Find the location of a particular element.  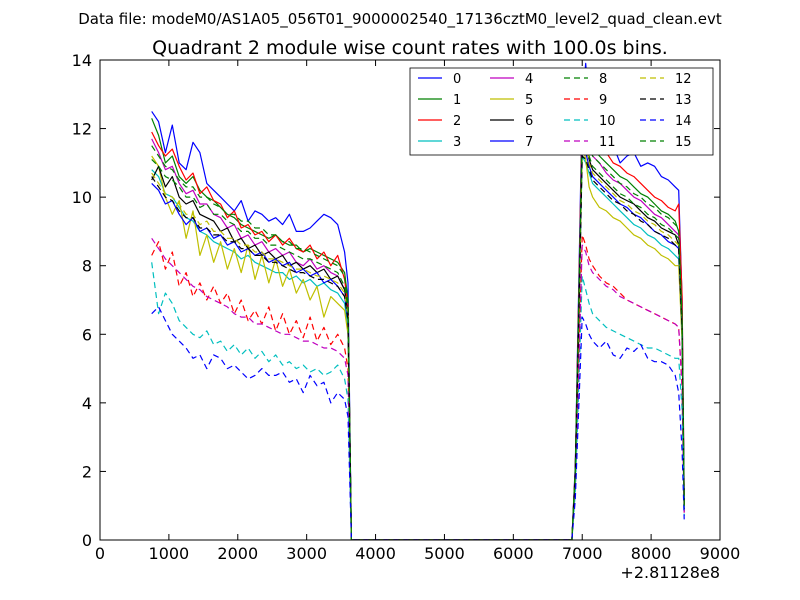

x-tick-label: 1000 is located at coordinates (169, 553).